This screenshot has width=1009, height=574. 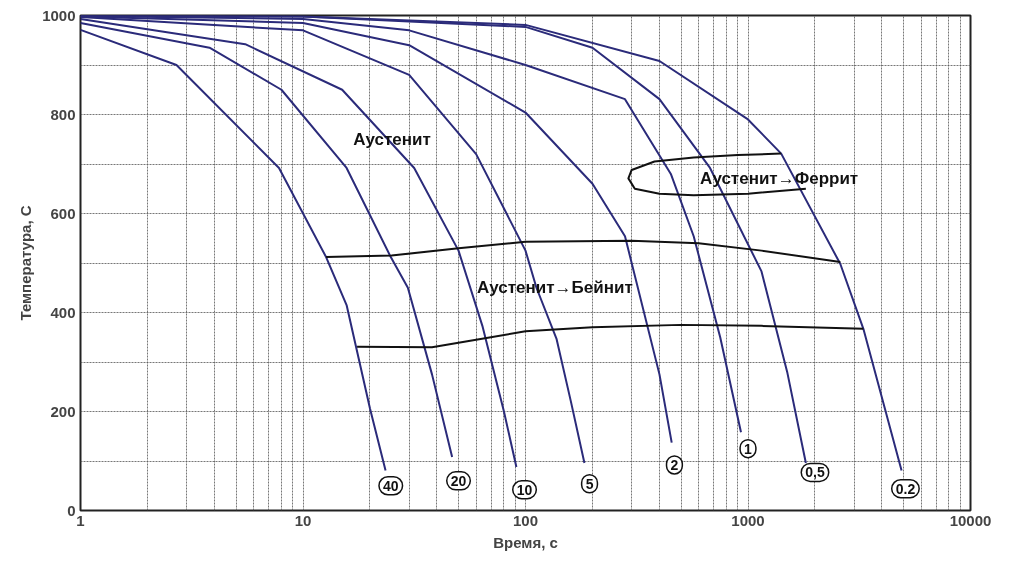 What do you see at coordinates (63, 312) in the screenshot?
I see `y-tick-label: 400` at bounding box center [63, 312].